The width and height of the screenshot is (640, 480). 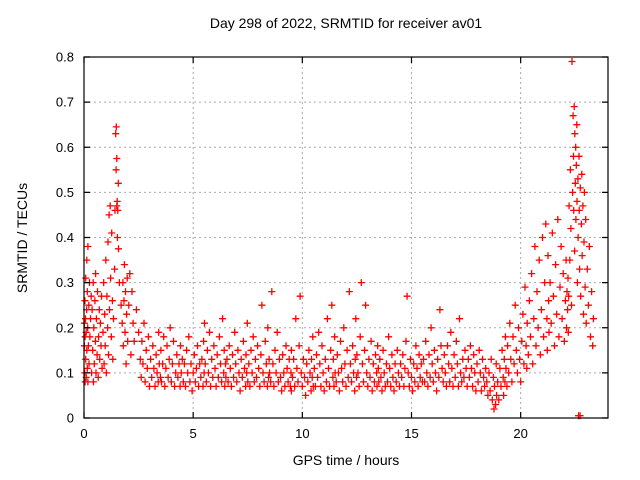 I want to click on y-tick-label: 0.6, so click(x=65, y=147).